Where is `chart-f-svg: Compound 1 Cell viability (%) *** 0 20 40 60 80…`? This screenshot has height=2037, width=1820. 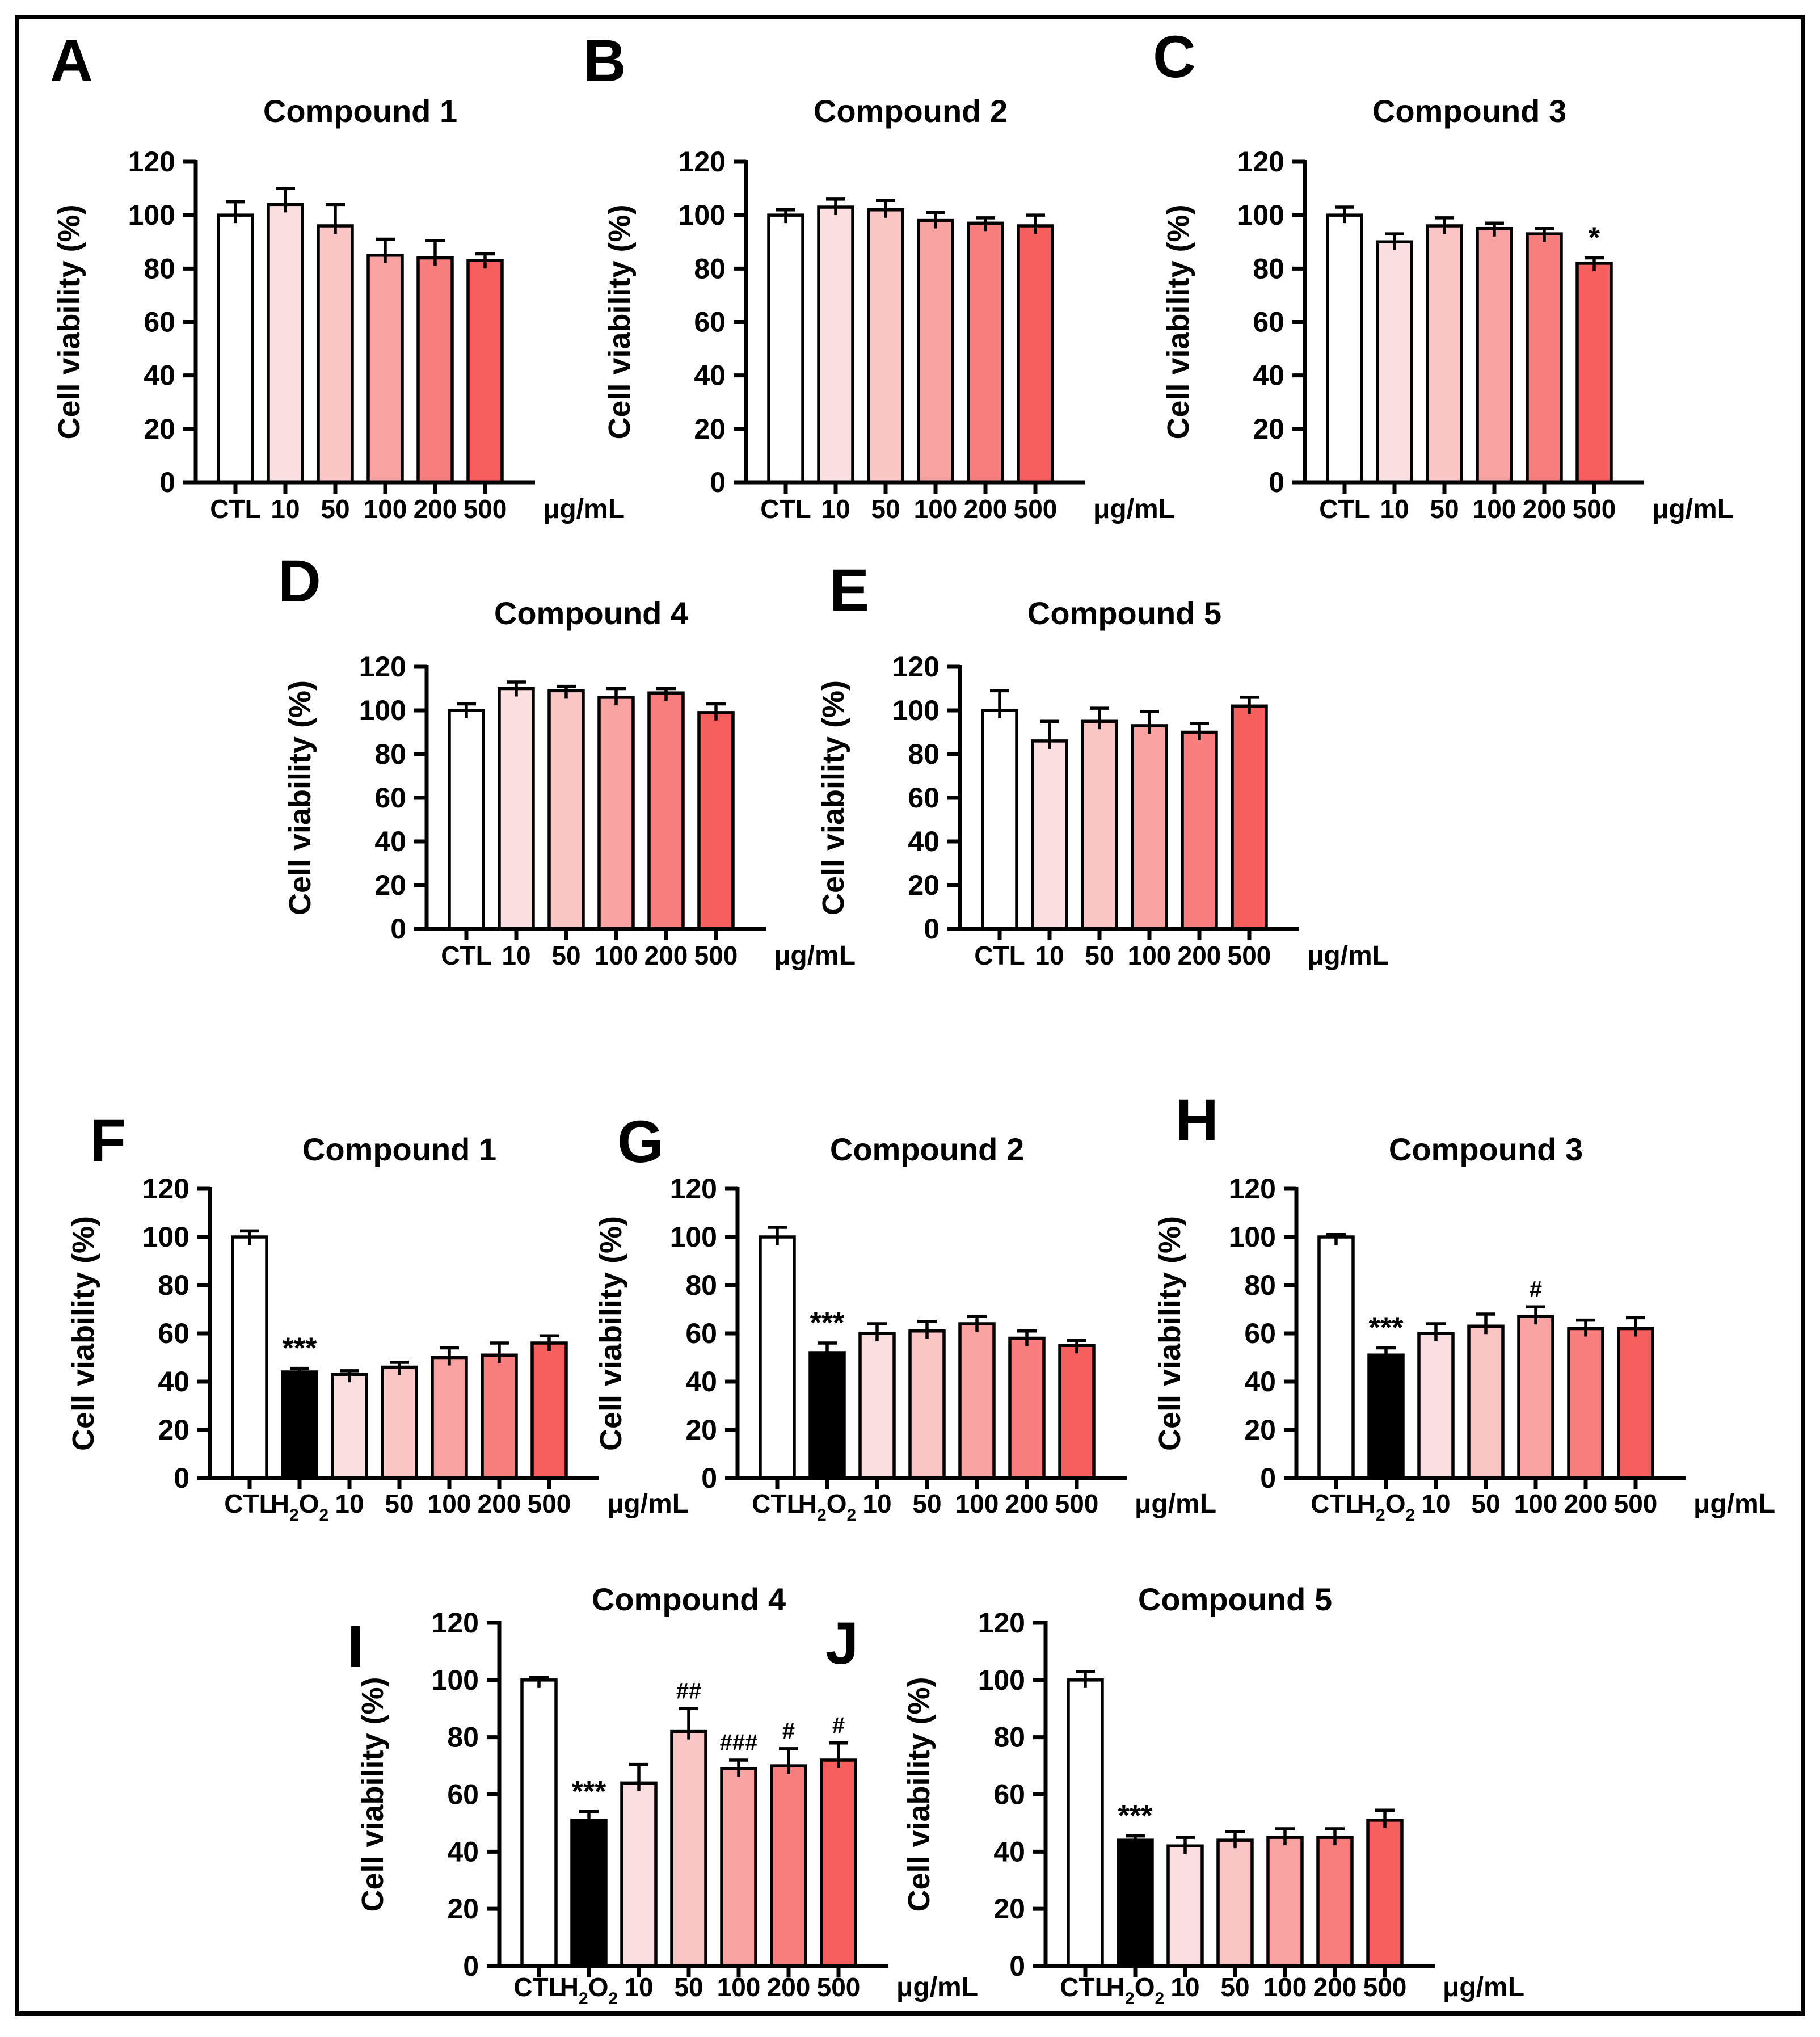
chart-f-svg: Compound 1 Cell viability (%) *** 0 20 40 60 80… is located at coordinates (377, 1328).